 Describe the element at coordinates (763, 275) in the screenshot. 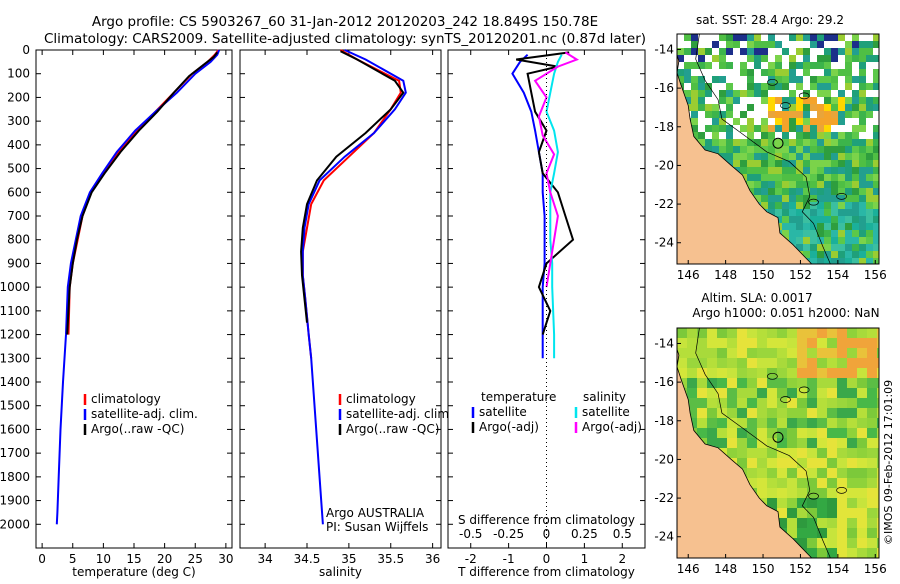

I see `sst_map-xtick-label: 150` at that location.